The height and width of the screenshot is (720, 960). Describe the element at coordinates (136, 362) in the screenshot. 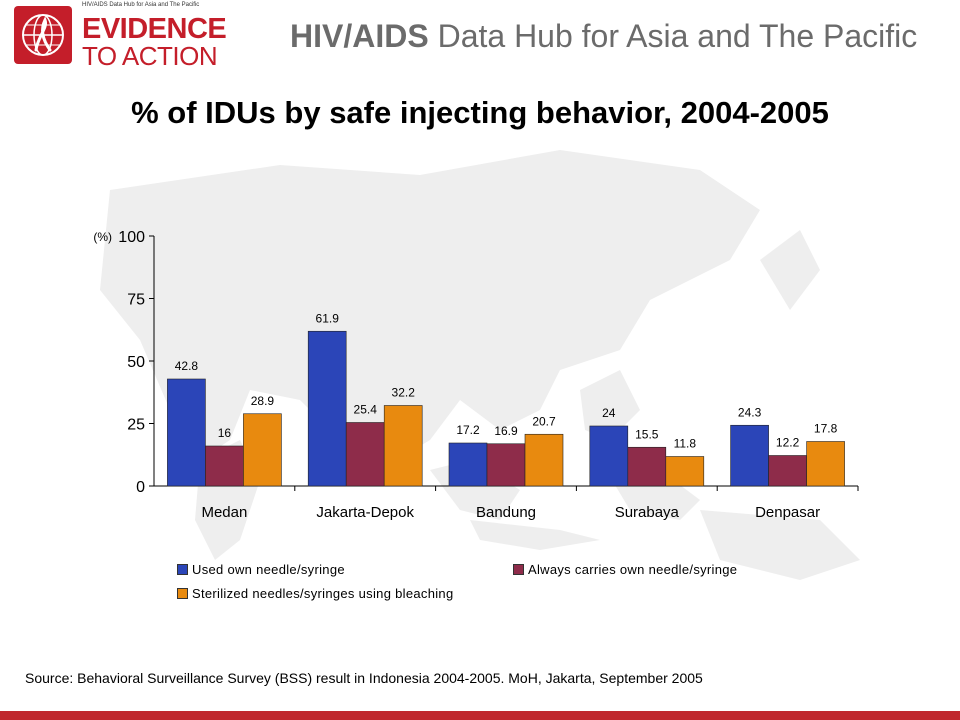

I see `y-tick-label: 50` at that location.